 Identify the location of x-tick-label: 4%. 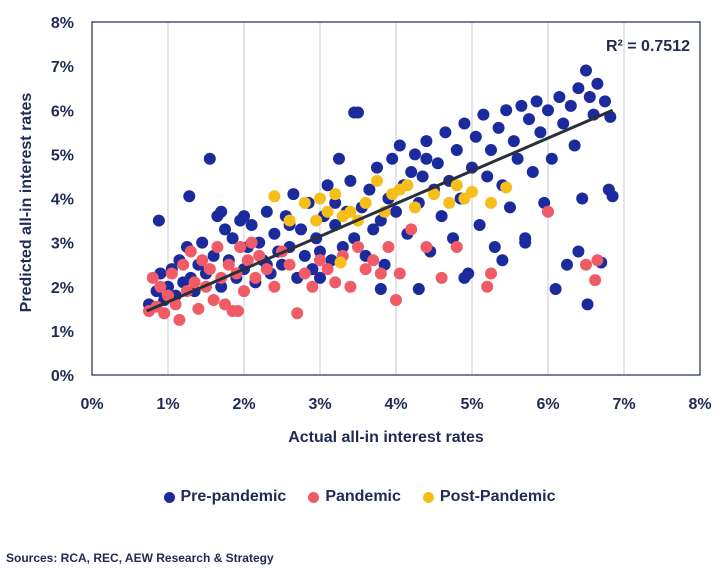
(395, 404).